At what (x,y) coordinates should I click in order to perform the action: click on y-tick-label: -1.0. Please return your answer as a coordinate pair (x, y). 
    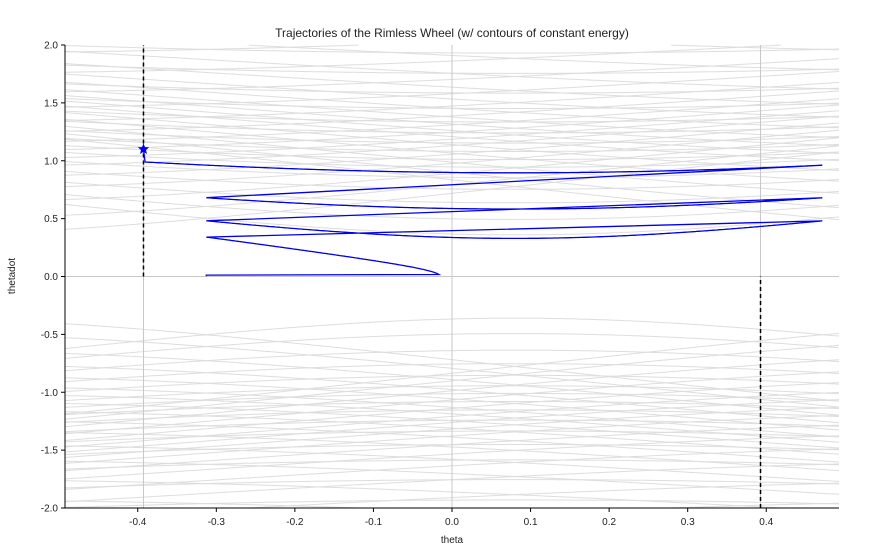
    Looking at the image, I should click on (50, 393).